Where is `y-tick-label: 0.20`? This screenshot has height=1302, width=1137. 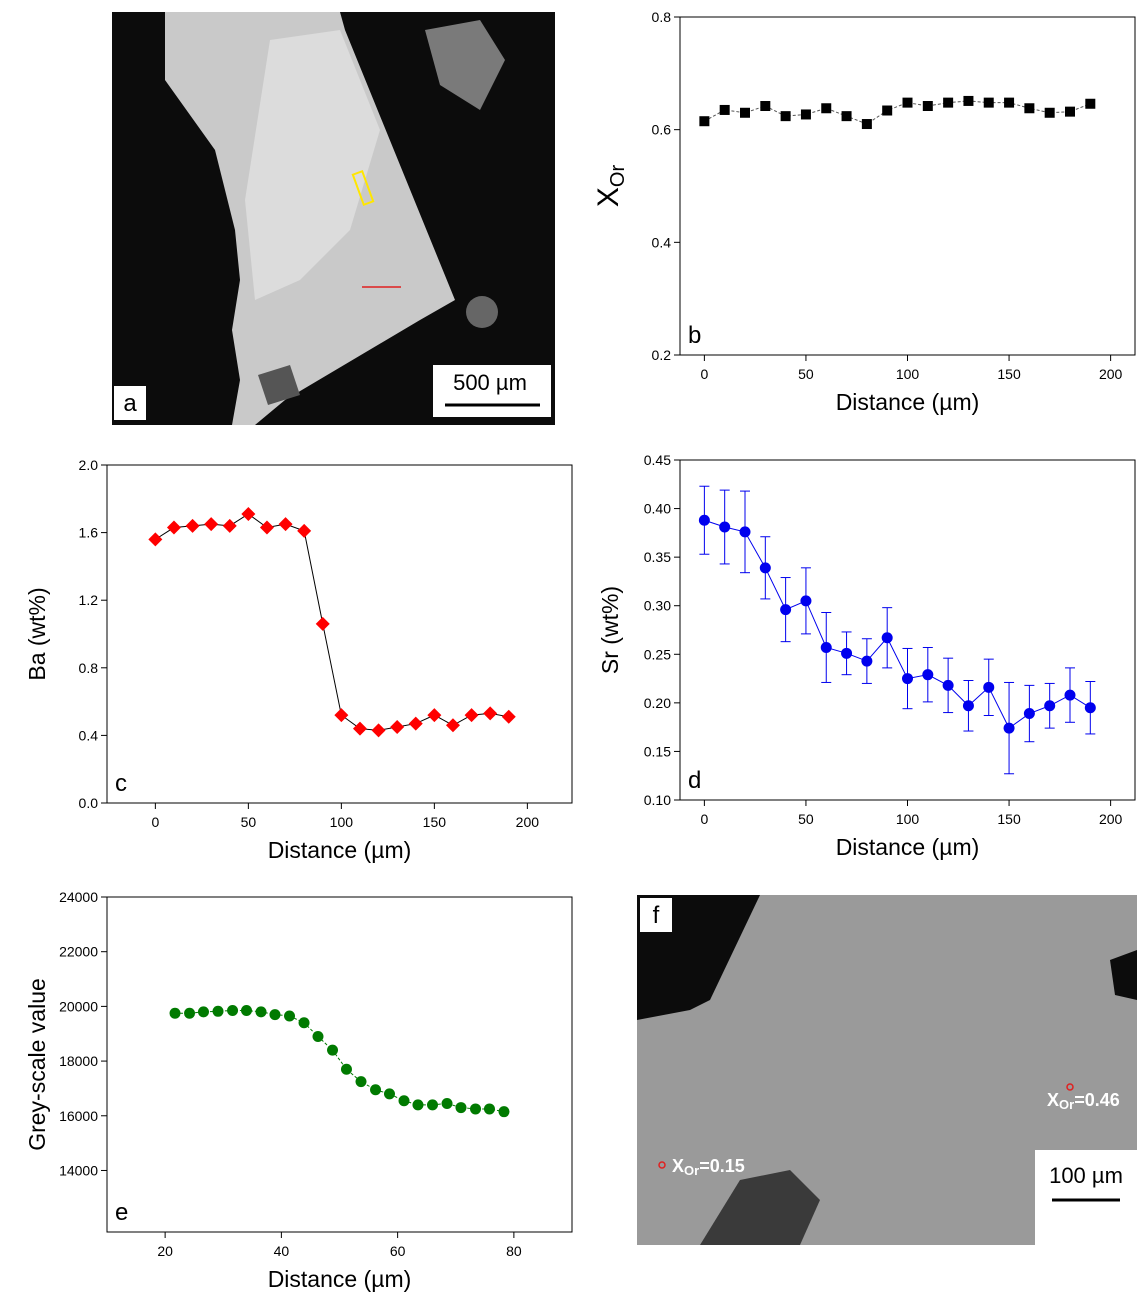
y-tick-label: 0.20 is located at coordinates (657, 703).